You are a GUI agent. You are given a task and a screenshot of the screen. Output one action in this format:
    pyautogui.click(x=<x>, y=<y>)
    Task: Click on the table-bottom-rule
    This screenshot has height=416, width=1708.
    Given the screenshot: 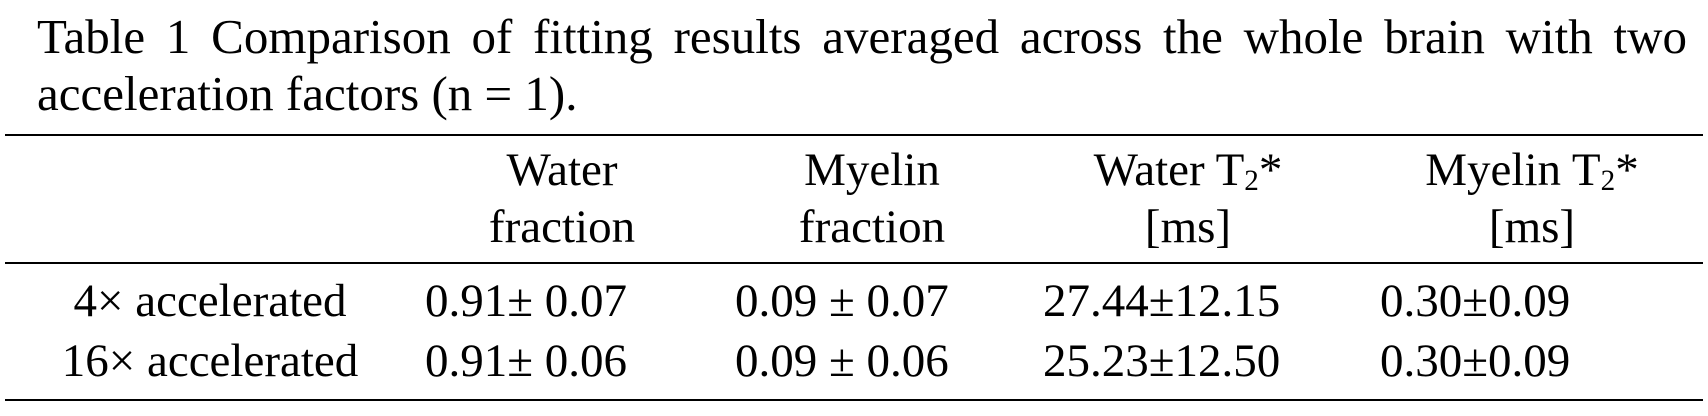 What is the action you would take?
    pyautogui.click(x=854, y=400)
    